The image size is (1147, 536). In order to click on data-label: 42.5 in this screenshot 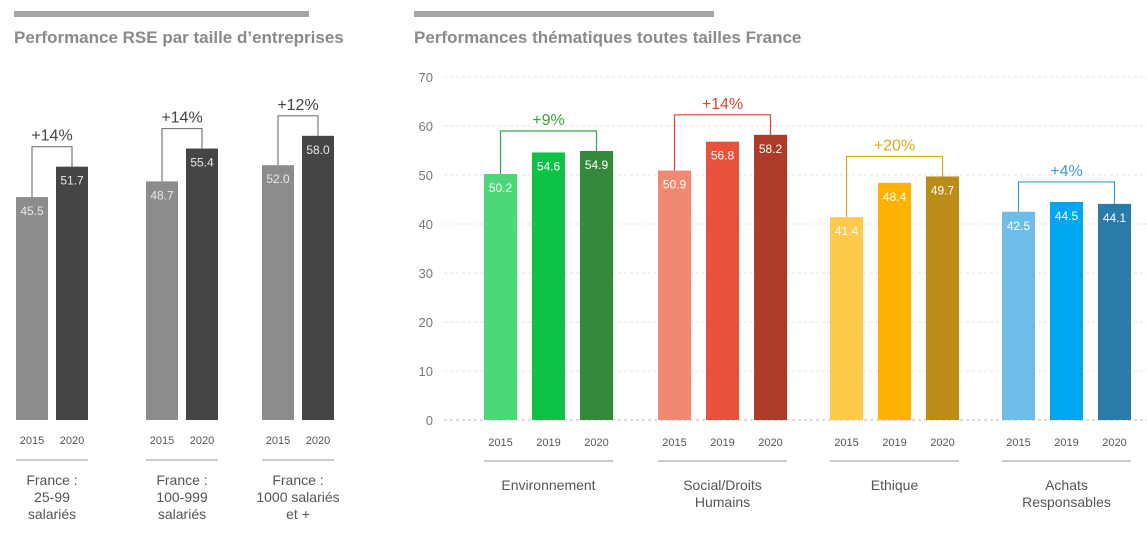, I will do `click(1019, 226)`.